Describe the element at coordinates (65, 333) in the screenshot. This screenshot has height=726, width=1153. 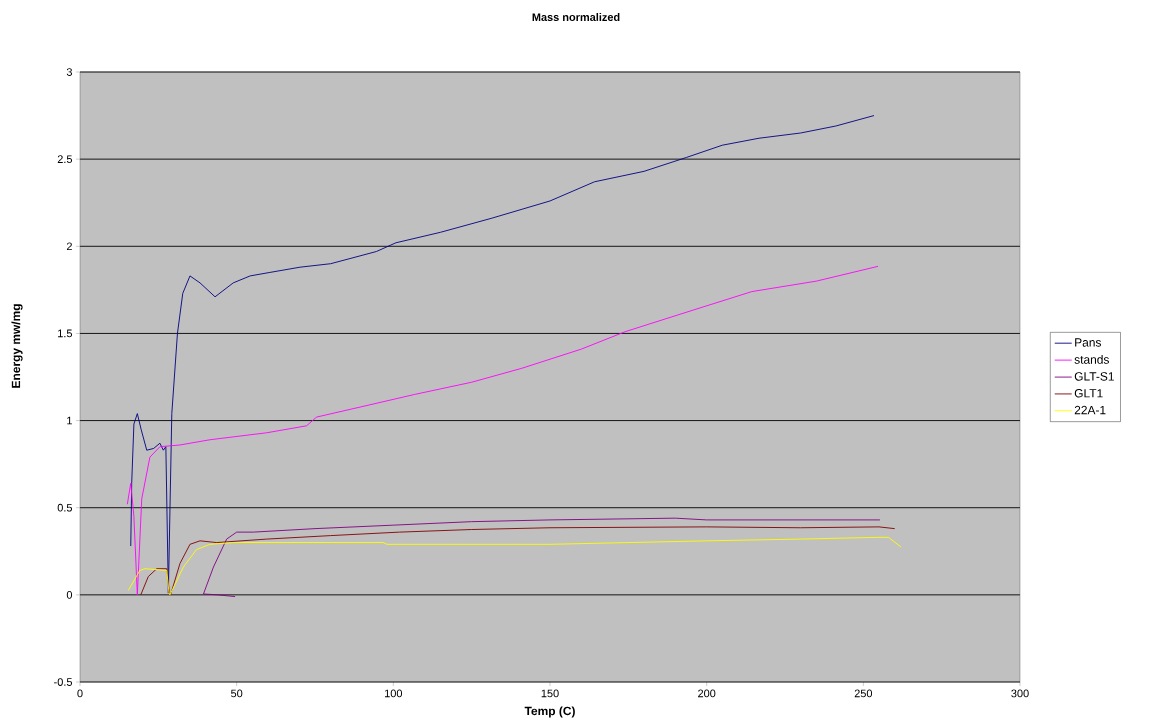
I see `y-tick-label: 1.5` at that location.